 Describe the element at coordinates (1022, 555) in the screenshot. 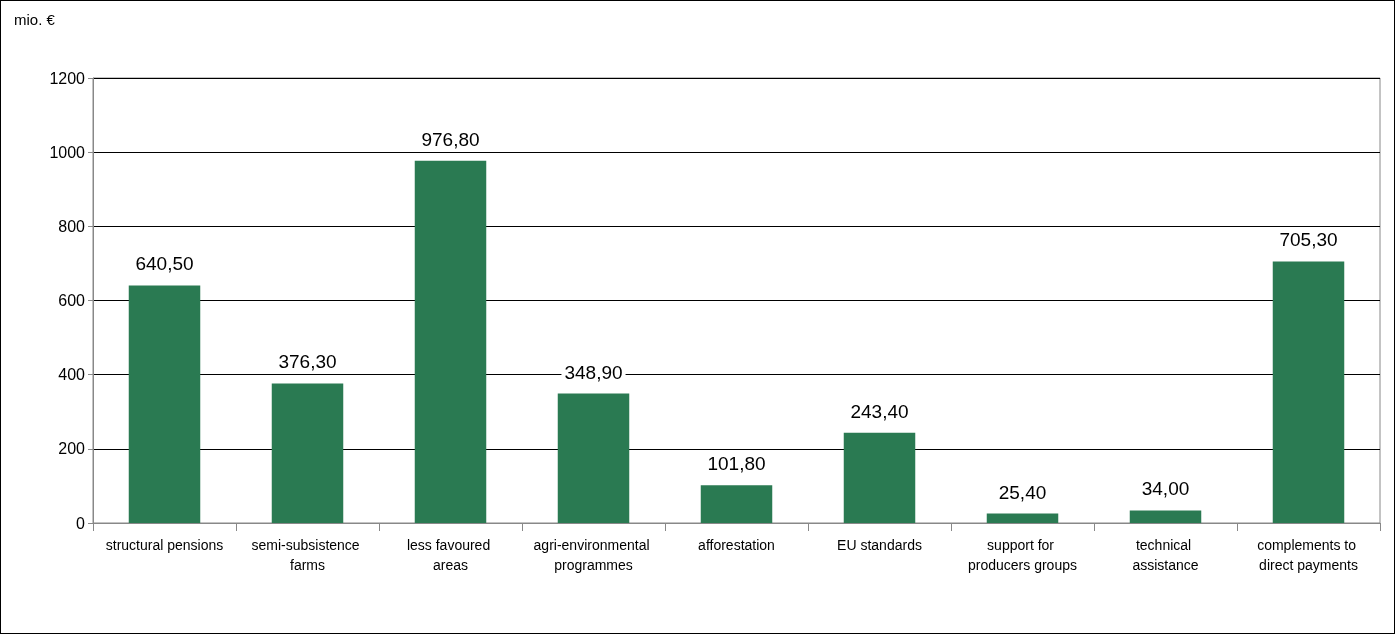

I see `x-tick-label: support for producers groups` at that location.